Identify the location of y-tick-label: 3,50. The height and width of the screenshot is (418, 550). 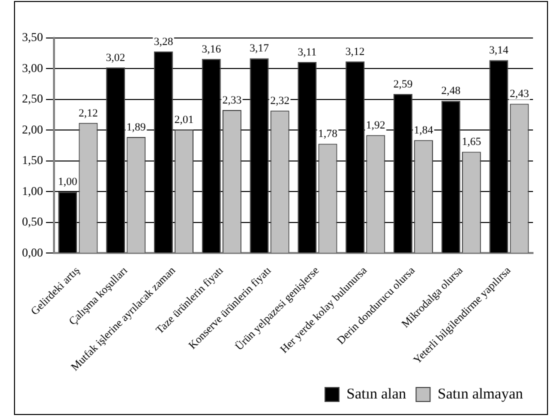
(32, 37).